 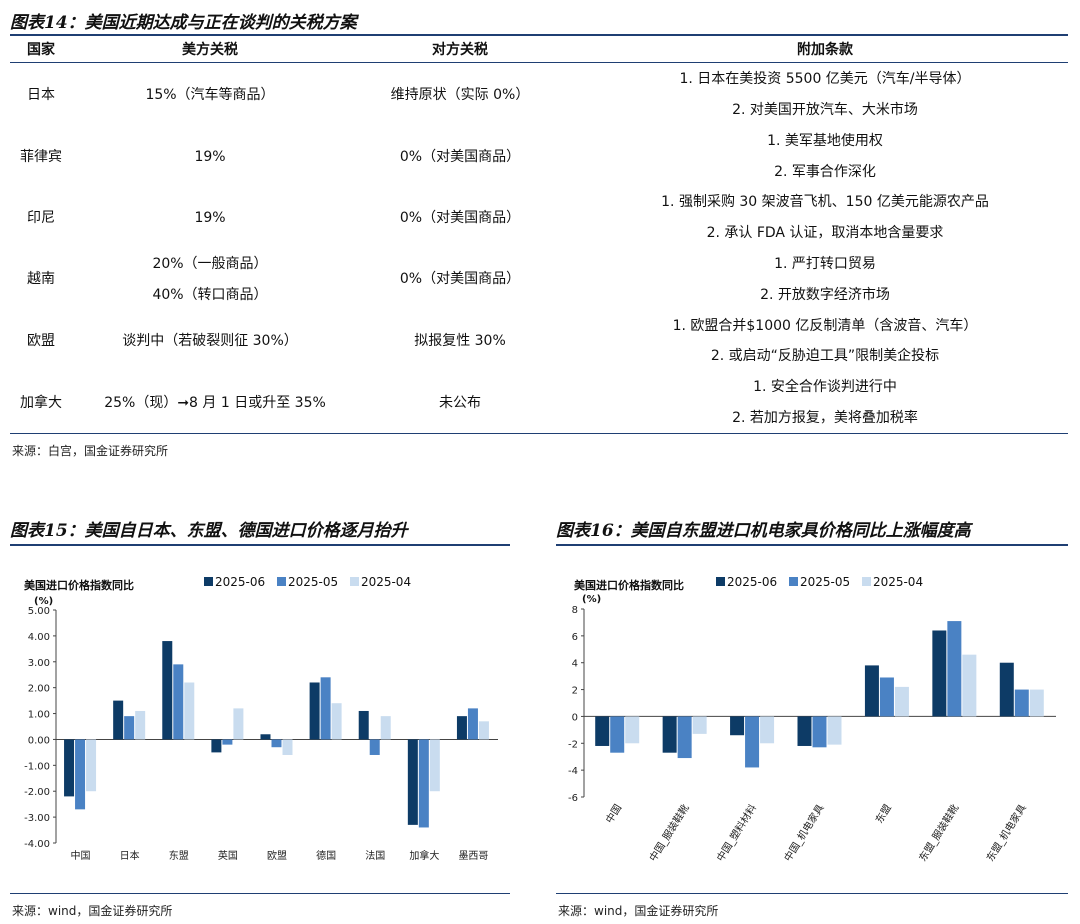 What do you see at coordinates (575, 637) in the screenshot?
I see `y-tick-label: 6` at bounding box center [575, 637].